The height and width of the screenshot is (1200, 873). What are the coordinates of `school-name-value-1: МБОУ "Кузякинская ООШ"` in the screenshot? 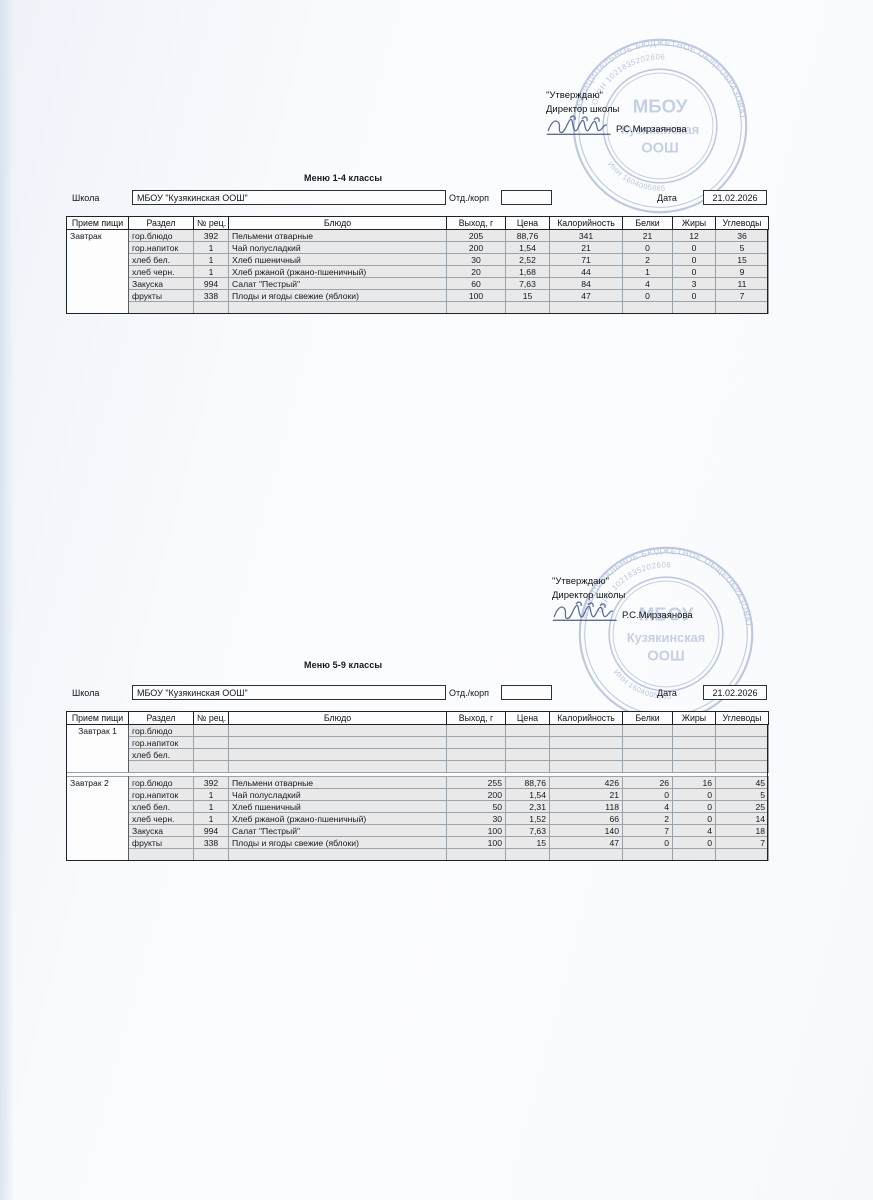 It's located at (192, 198).